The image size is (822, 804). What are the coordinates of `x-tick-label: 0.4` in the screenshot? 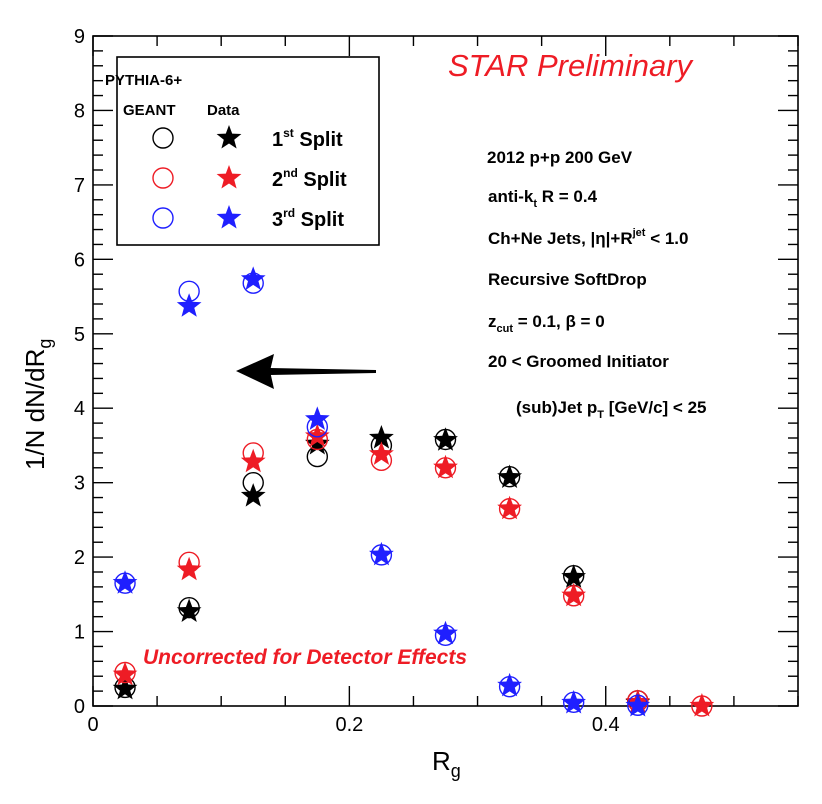 It's located at (606, 725).